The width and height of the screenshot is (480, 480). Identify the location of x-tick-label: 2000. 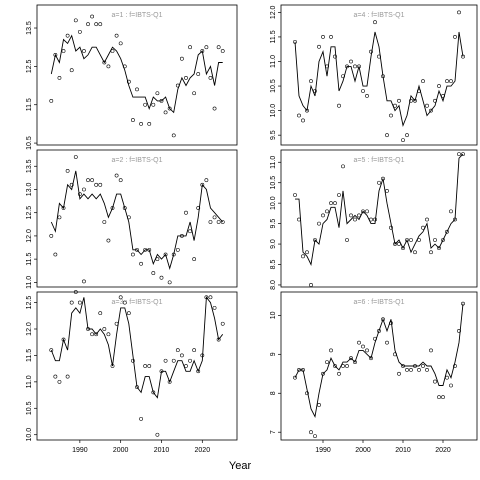
(363, 450).